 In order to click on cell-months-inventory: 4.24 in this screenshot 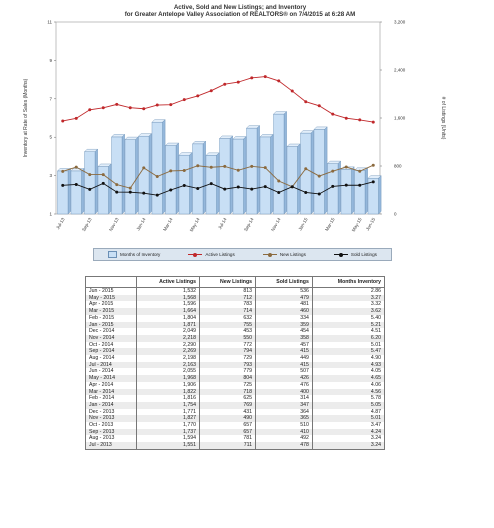, I will do `click(348, 432)`.